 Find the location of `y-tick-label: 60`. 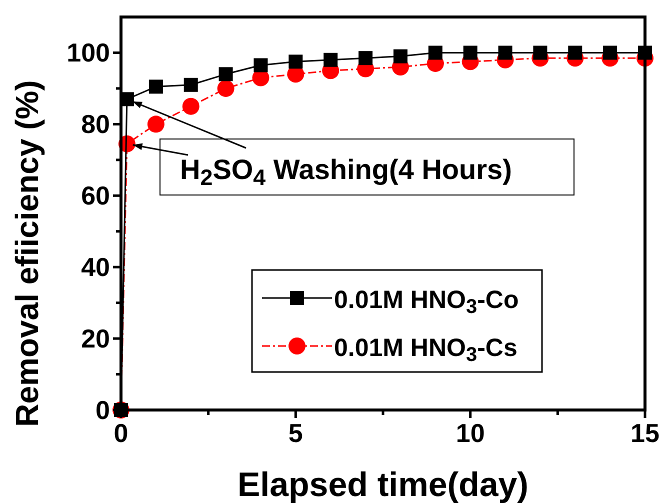

y-tick-label: 60 is located at coordinates (95, 195).